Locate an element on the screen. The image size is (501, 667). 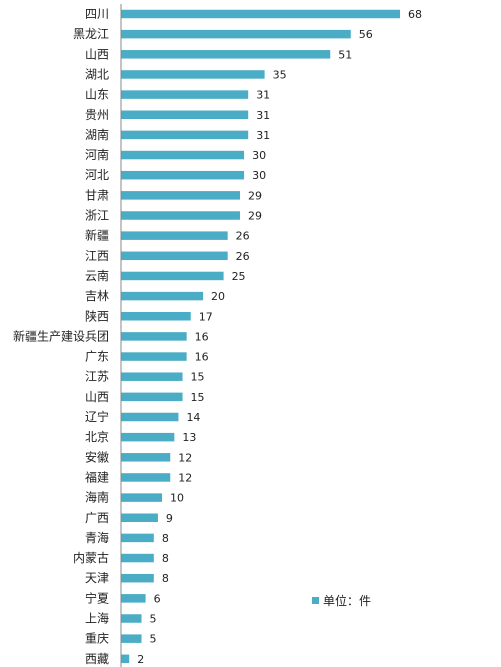
data-label: 6 is located at coordinates (157, 598).